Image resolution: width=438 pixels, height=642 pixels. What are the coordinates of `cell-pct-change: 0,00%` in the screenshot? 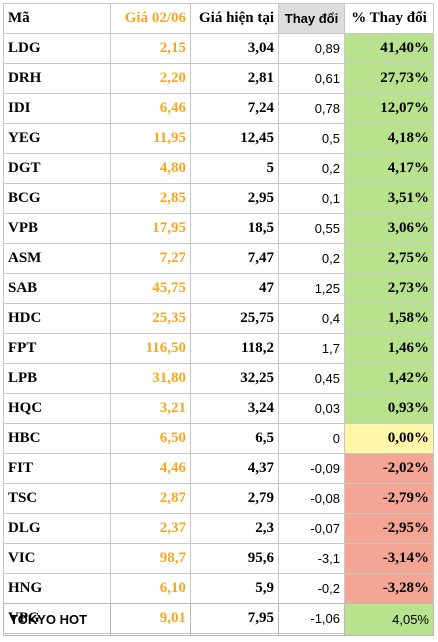 It's located at (389, 438).